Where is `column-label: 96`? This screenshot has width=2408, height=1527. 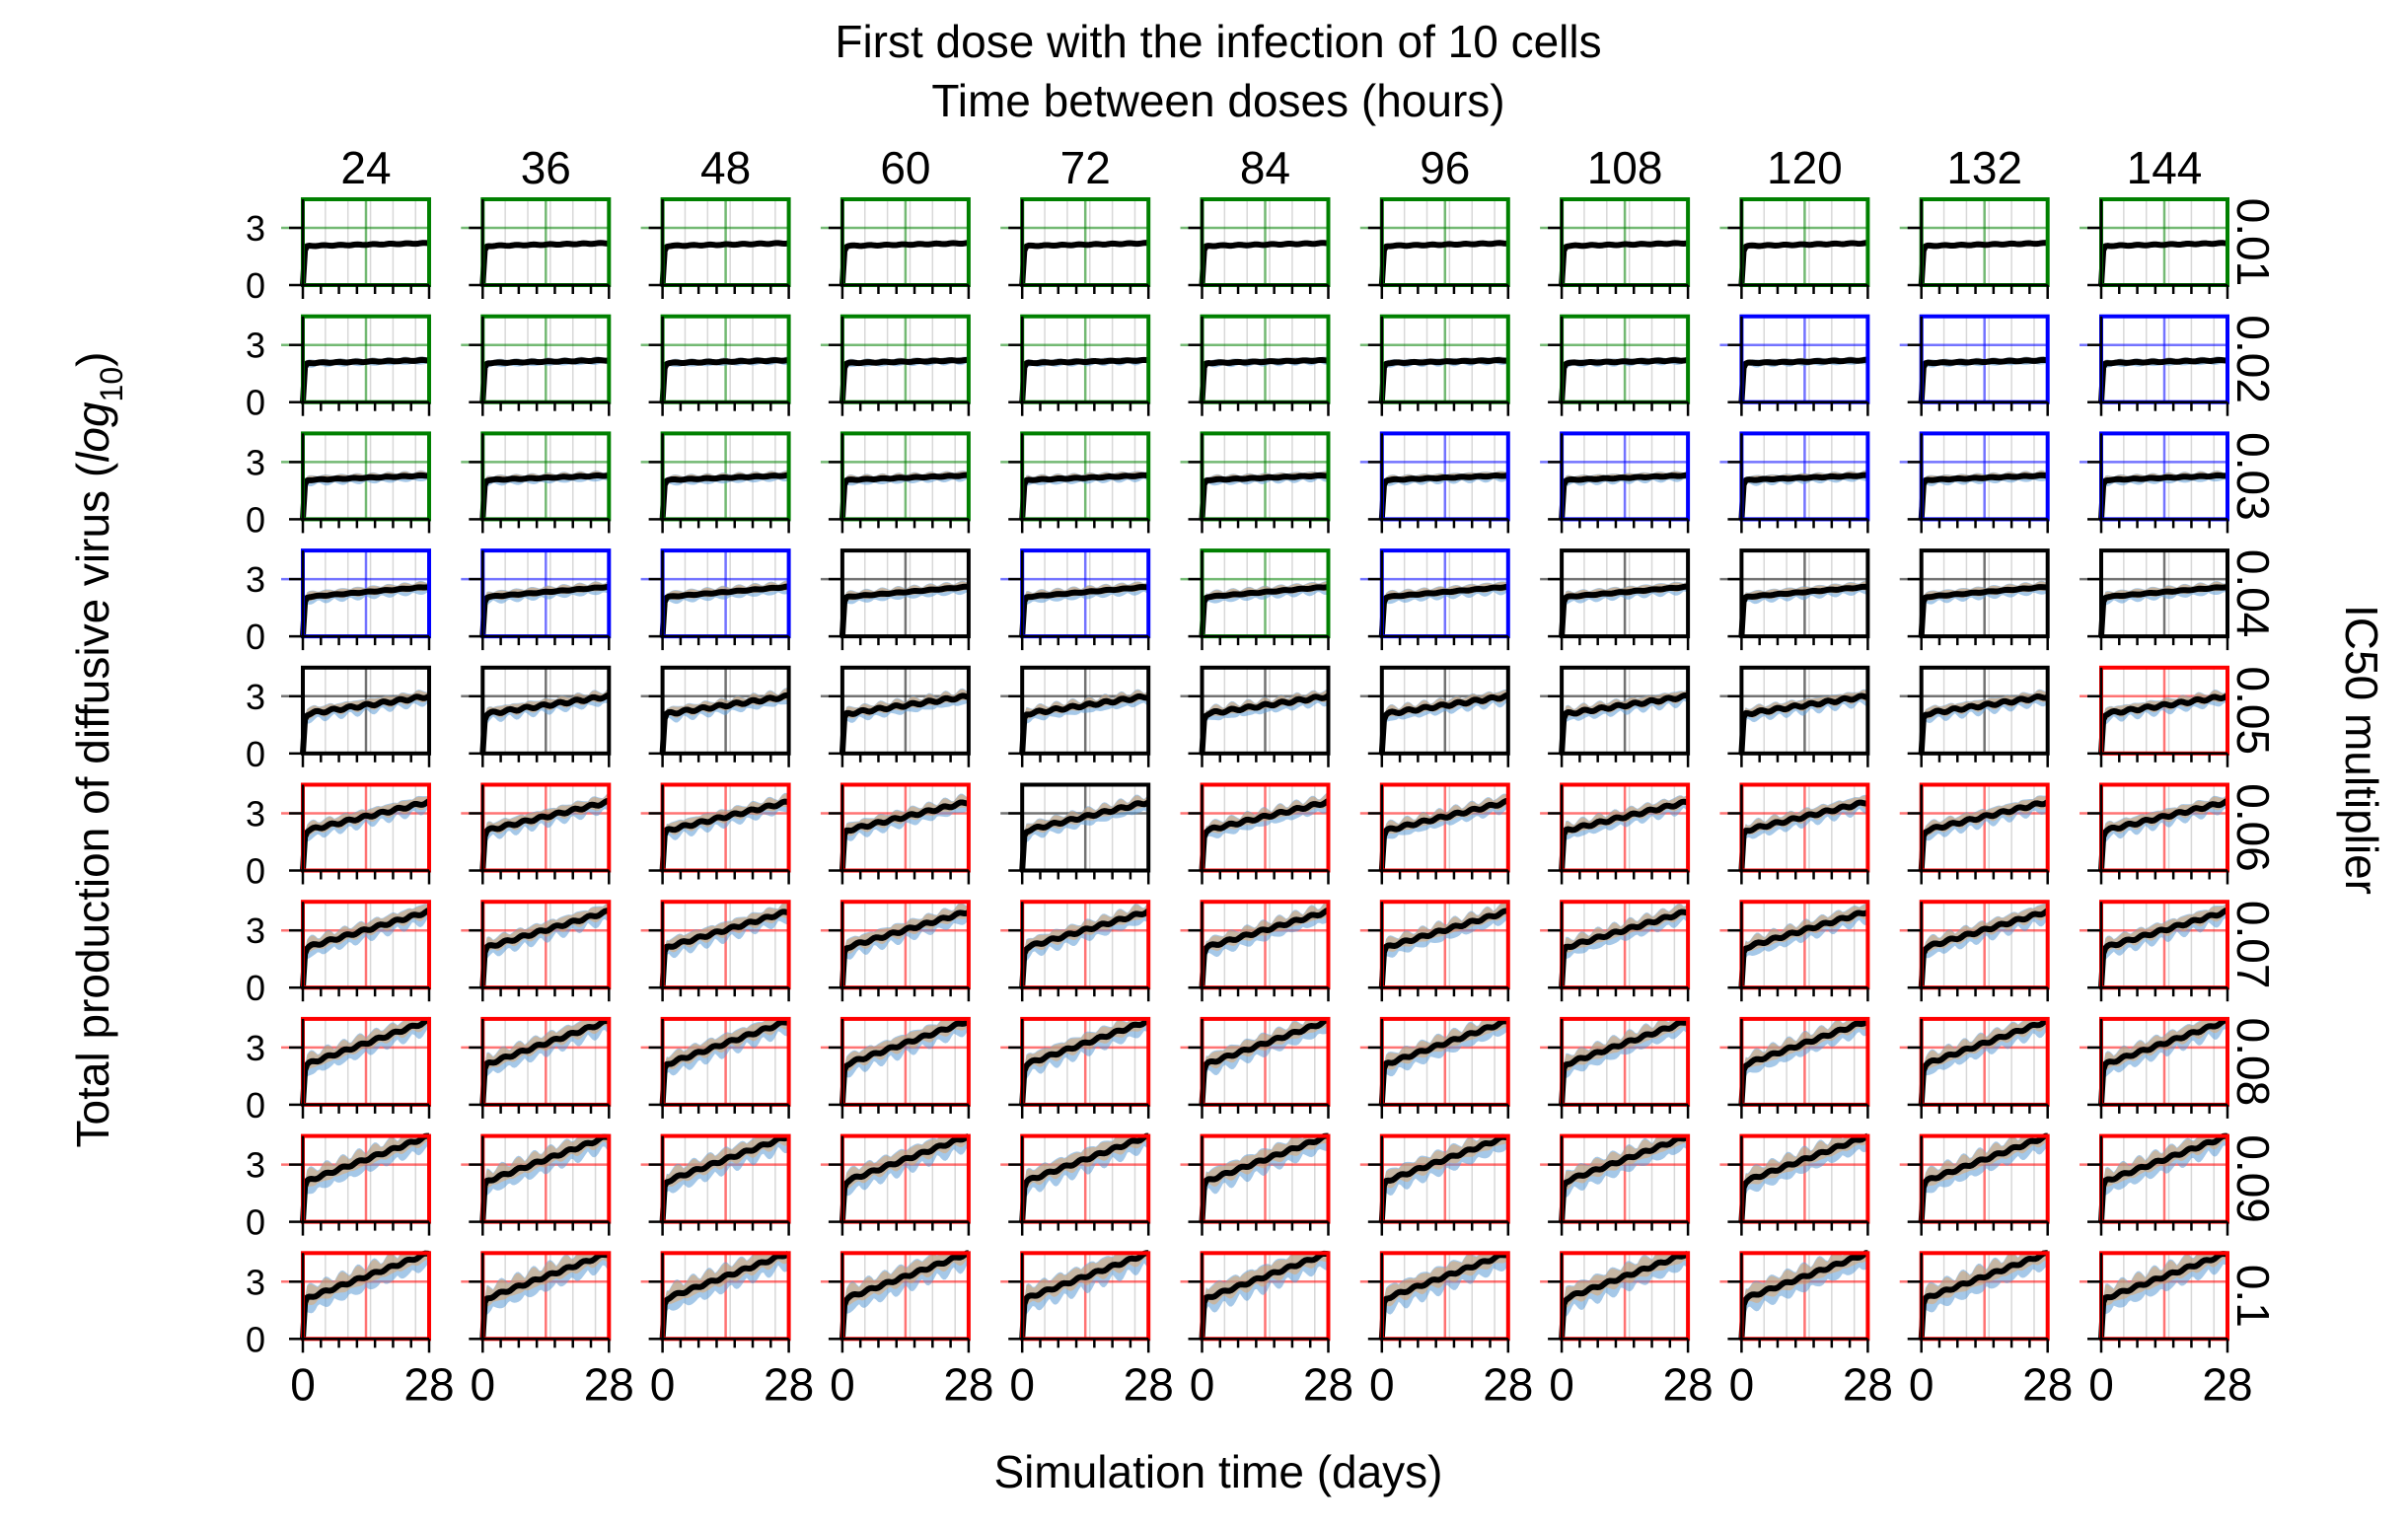
column-label: 96 is located at coordinates (1445, 168).